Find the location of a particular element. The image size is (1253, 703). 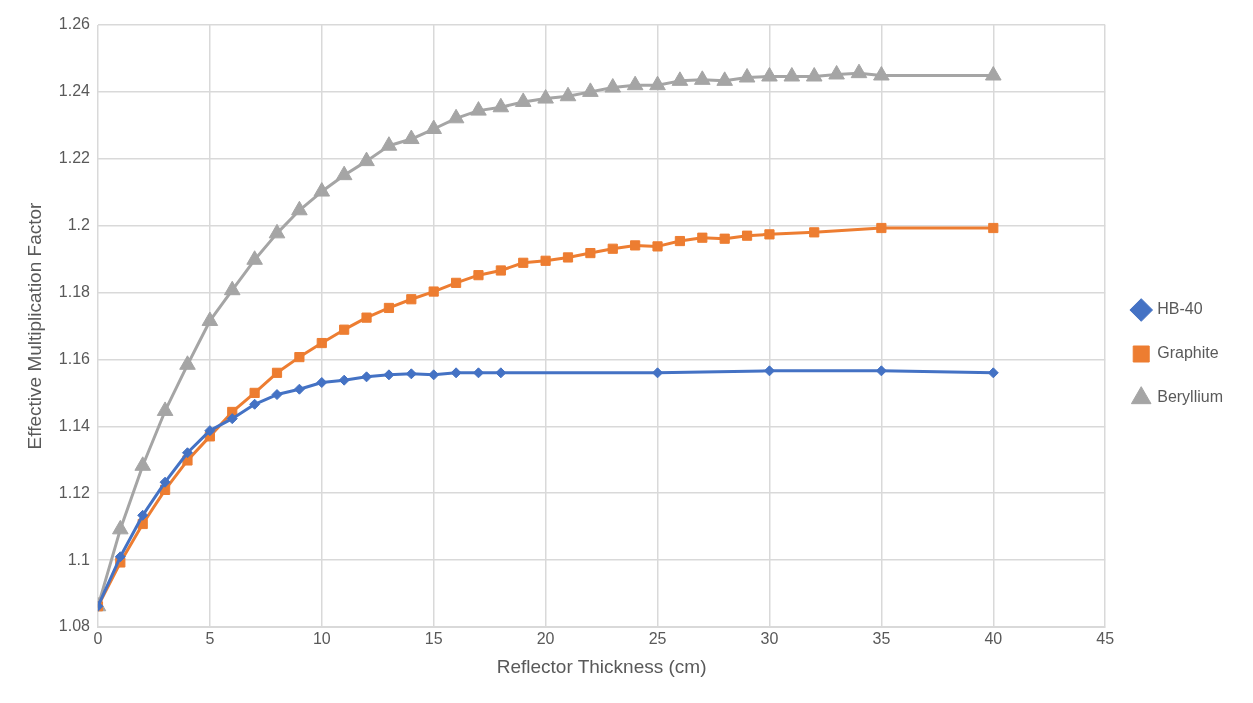

y-tick-label: 1.22 is located at coordinates (74, 158).